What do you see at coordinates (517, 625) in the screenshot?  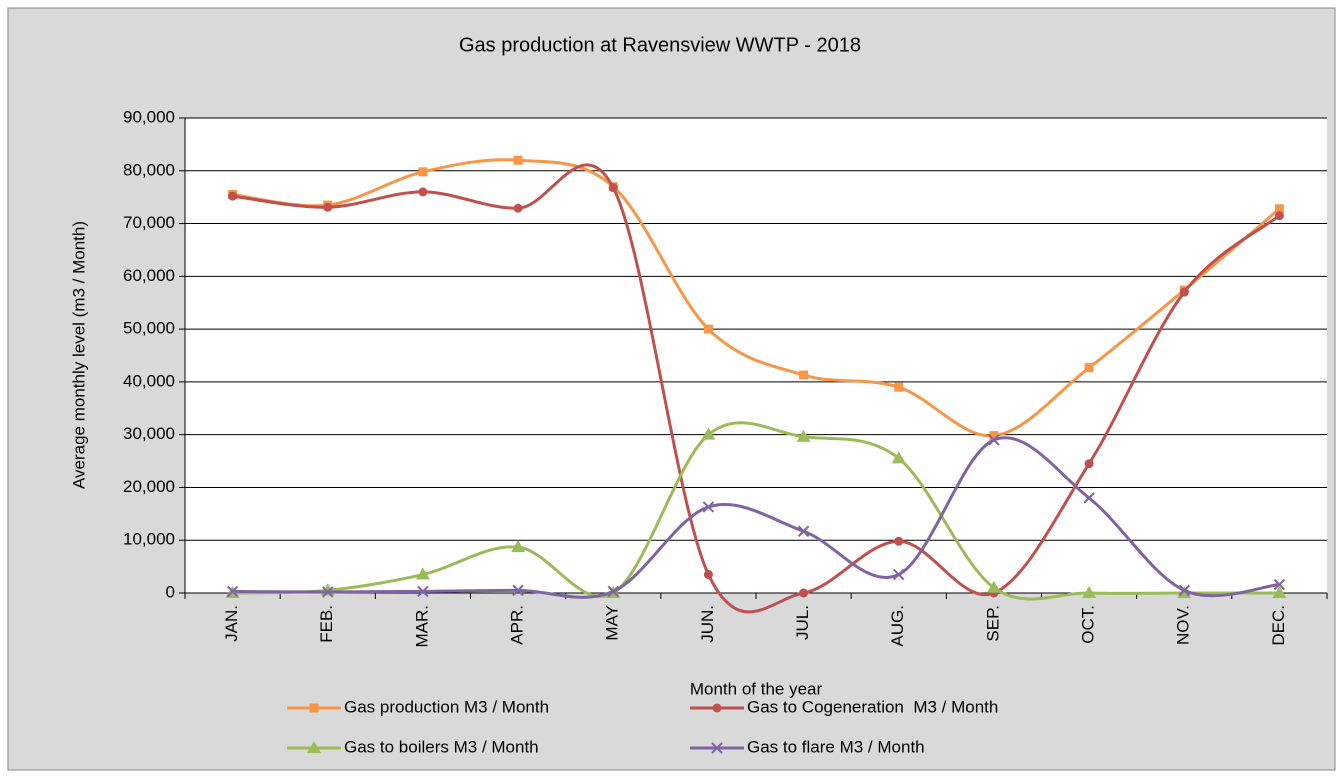 I see `x-tick-label: APR.` at bounding box center [517, 625].